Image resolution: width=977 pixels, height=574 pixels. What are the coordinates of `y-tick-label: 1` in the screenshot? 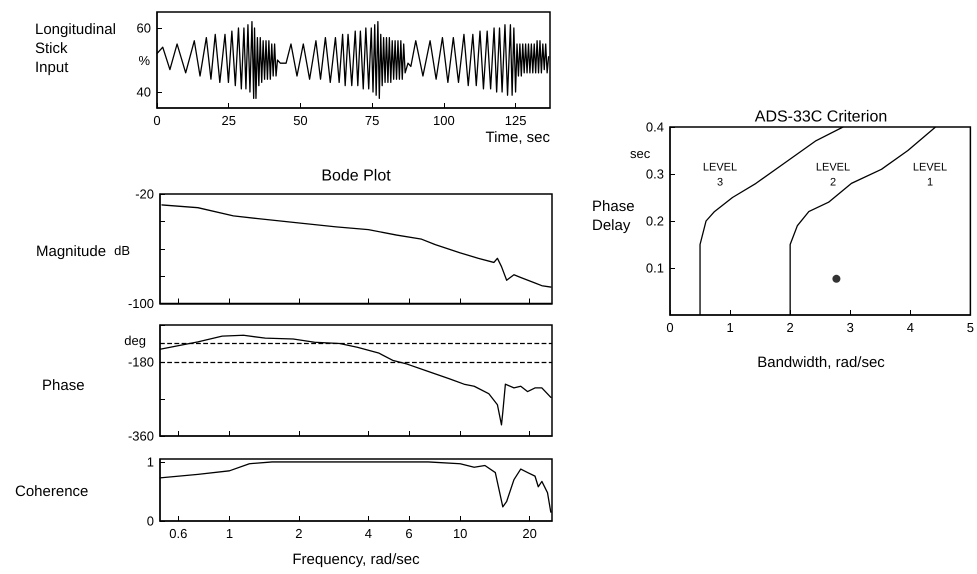 It's located at (150, 462).